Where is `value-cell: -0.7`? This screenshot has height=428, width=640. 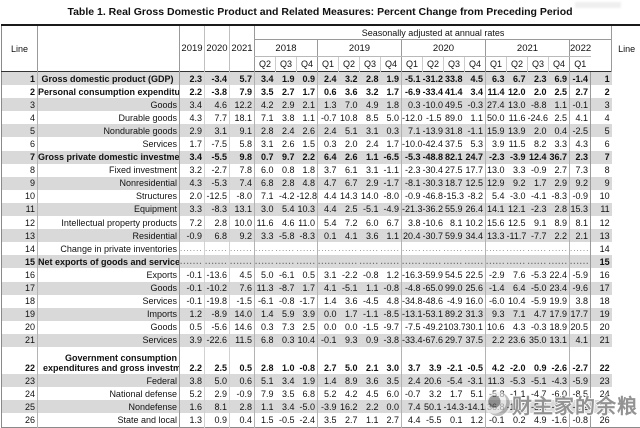
value-cell: -0.7 is located at coordinates (328, 118).